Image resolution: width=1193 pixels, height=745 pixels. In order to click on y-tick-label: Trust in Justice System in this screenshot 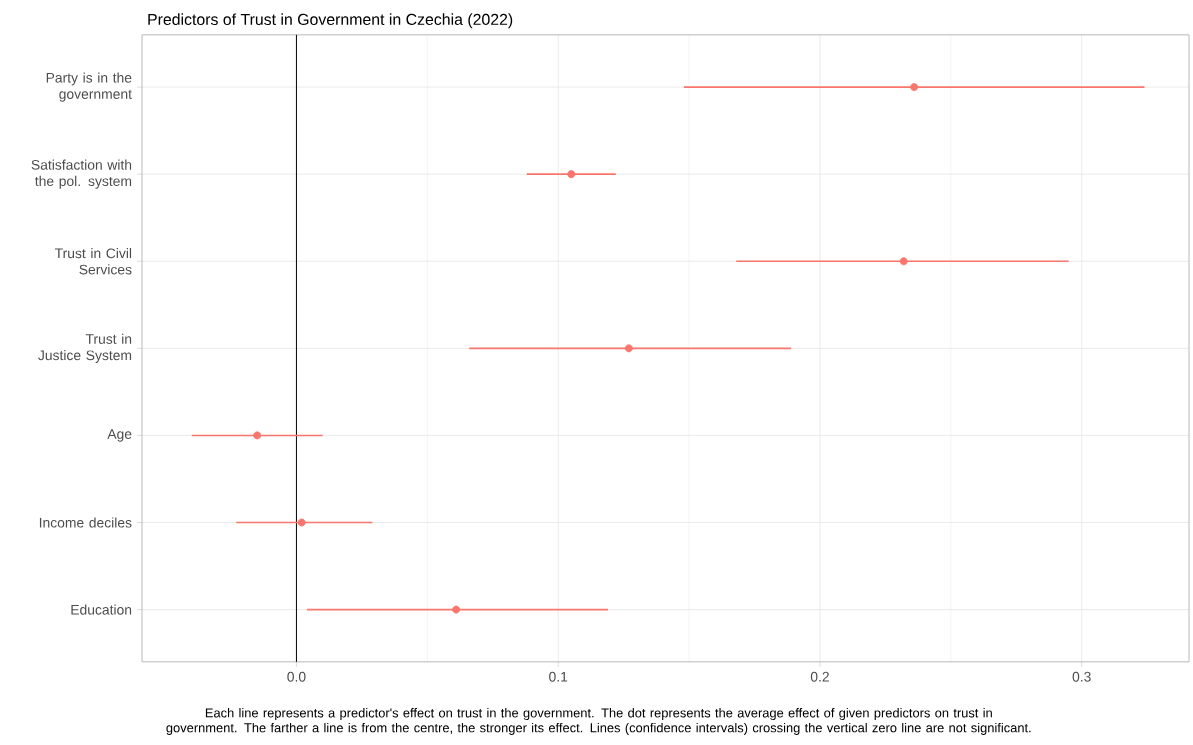, I will do `click(85, 348)`.